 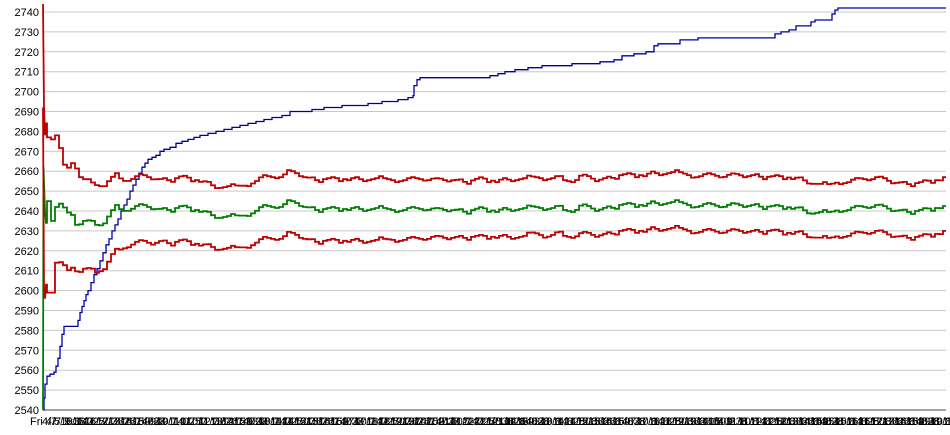 I want to click on x-tick-label: 5/8 15:02, so click(x=617, y=422).